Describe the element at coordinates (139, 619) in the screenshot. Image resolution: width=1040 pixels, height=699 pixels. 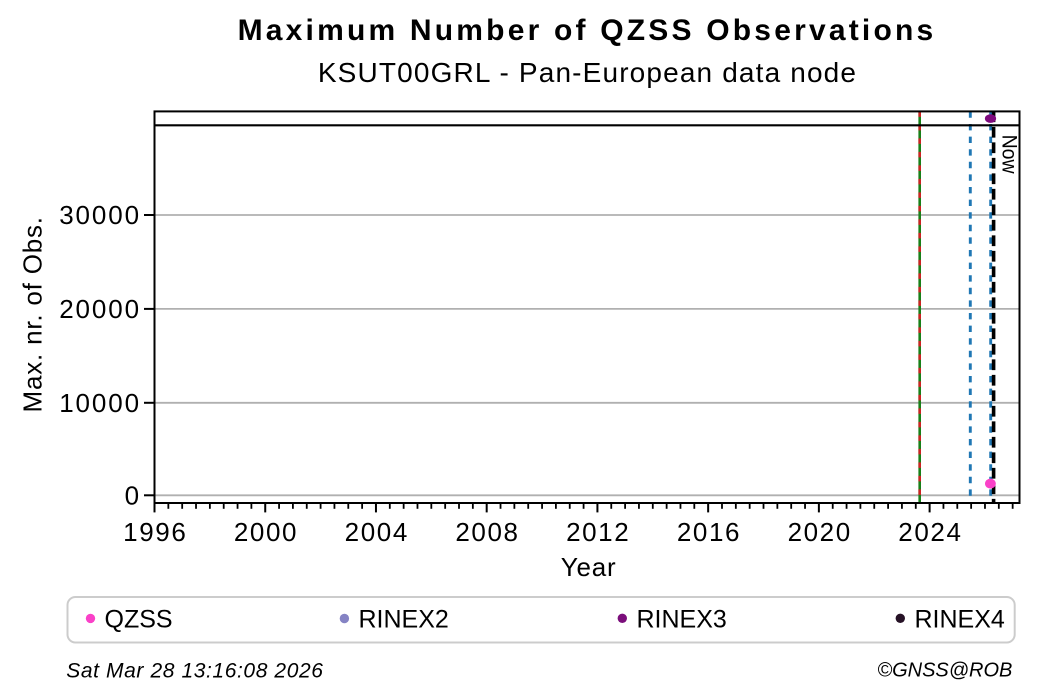
I see `svg-text: QZSS` at that location.